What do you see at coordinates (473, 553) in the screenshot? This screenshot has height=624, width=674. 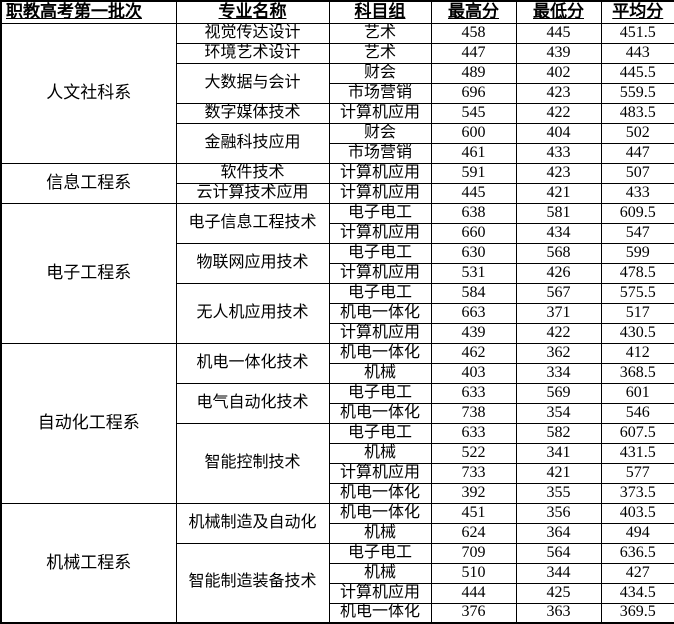 I see `max-score-cell: 709` at bounding box center [473, 553].